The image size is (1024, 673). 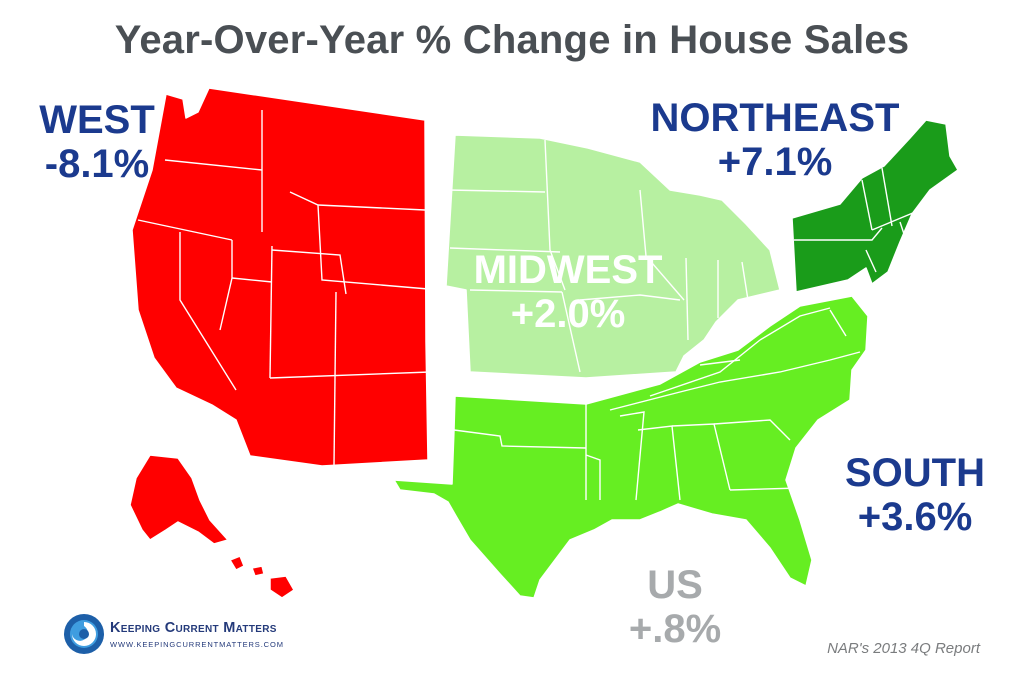 I want to click on region-midwest-shape, so click(x=613, y=256).